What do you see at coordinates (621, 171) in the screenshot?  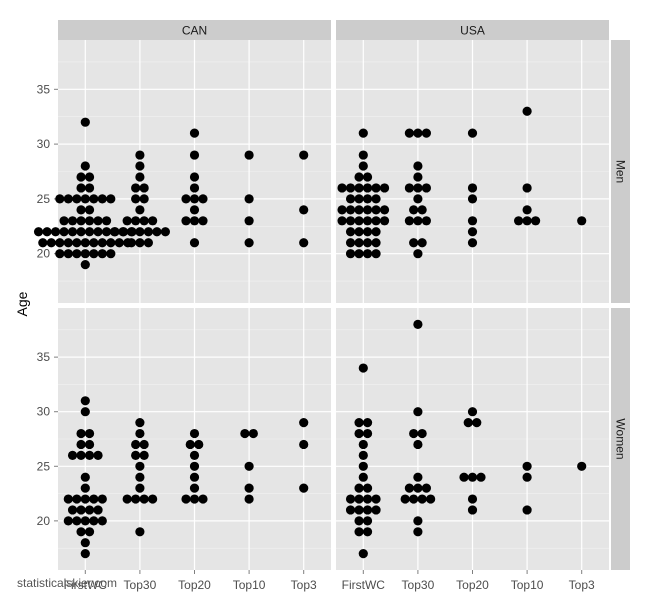 I see `strip-label-men: Men` at bounding box center [621, 171].